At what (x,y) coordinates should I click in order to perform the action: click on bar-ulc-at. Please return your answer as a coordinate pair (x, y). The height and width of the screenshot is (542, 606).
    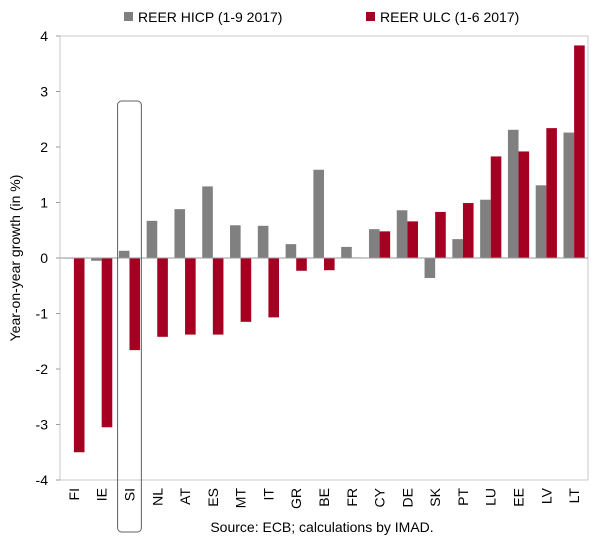
    Looking at the image, I should click on (190, 296).